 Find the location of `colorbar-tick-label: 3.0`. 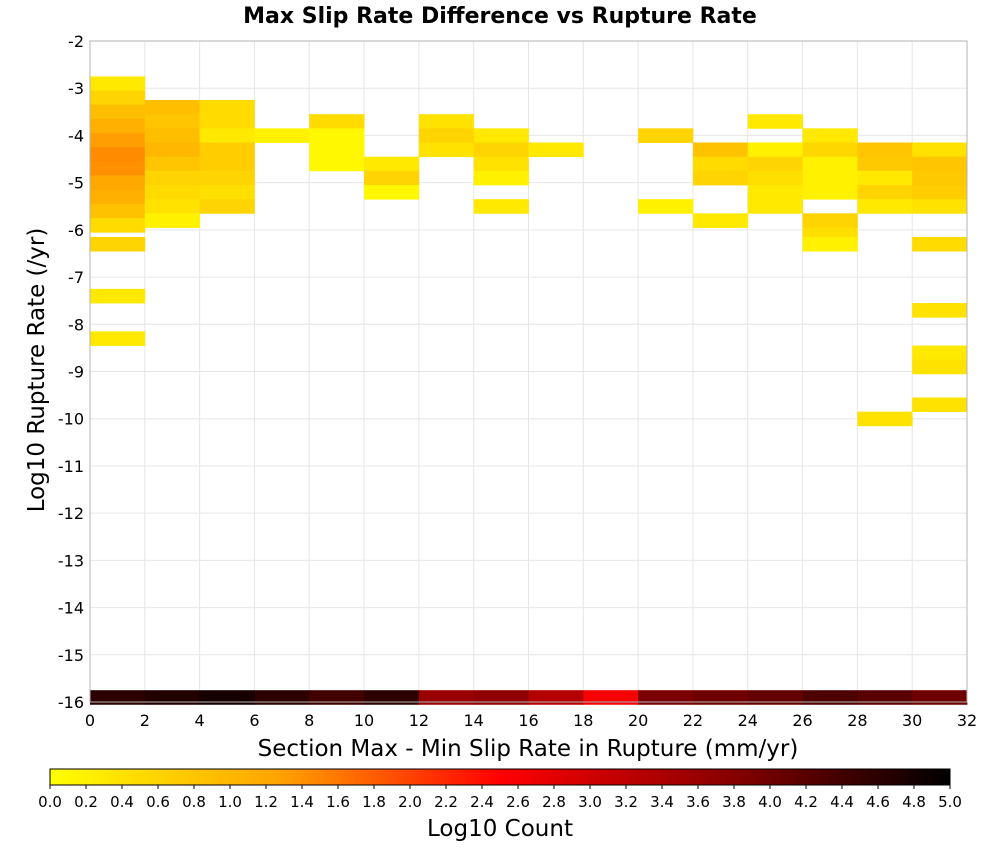

colorbar-tick-label: 3.0 is located at coordinates (590, 802).